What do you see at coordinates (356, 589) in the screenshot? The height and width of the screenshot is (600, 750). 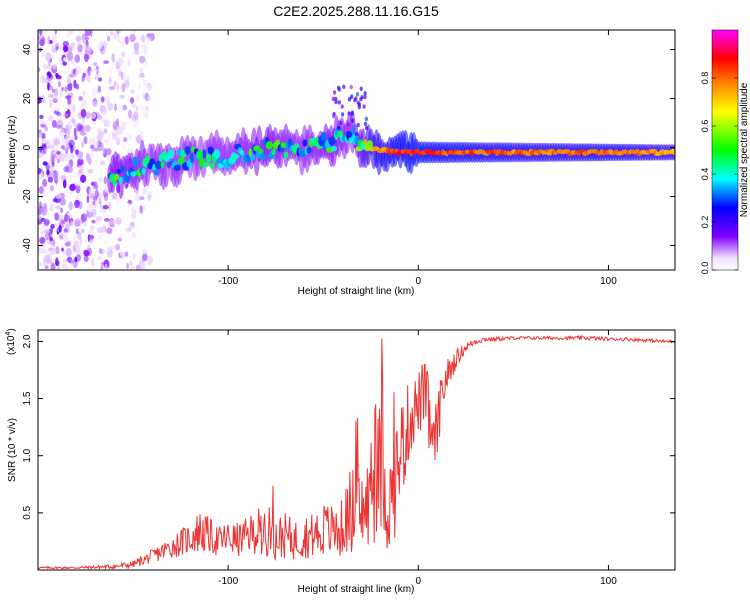 I see `snr-xlabel: Height of straight line (km)` at bounding box center [356, 589].